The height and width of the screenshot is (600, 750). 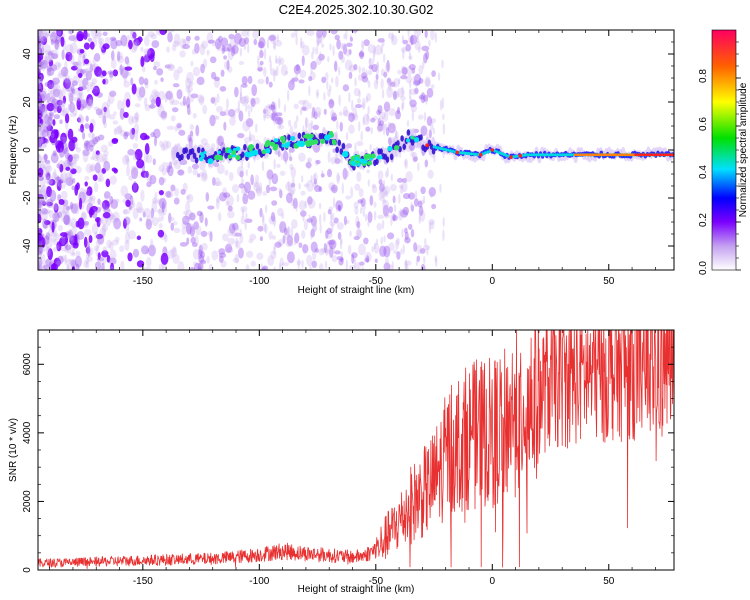 What do you see at coordinates (493, 581) in the screenshot?
I see `x-tick-label: 0` at bounding box center [493, 581].